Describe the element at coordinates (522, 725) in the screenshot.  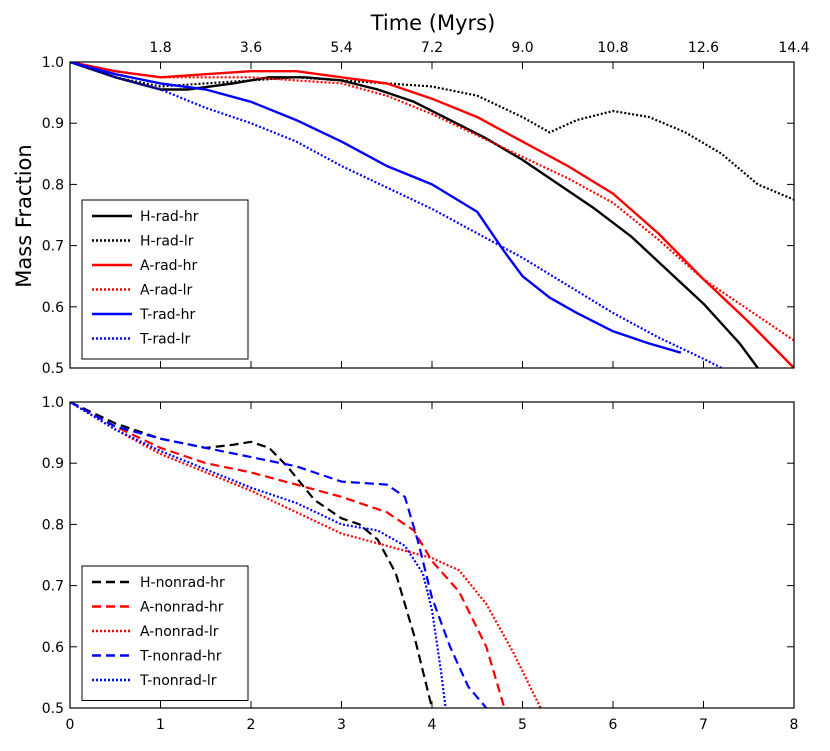
I see `x-tick-label: 5` at that location.